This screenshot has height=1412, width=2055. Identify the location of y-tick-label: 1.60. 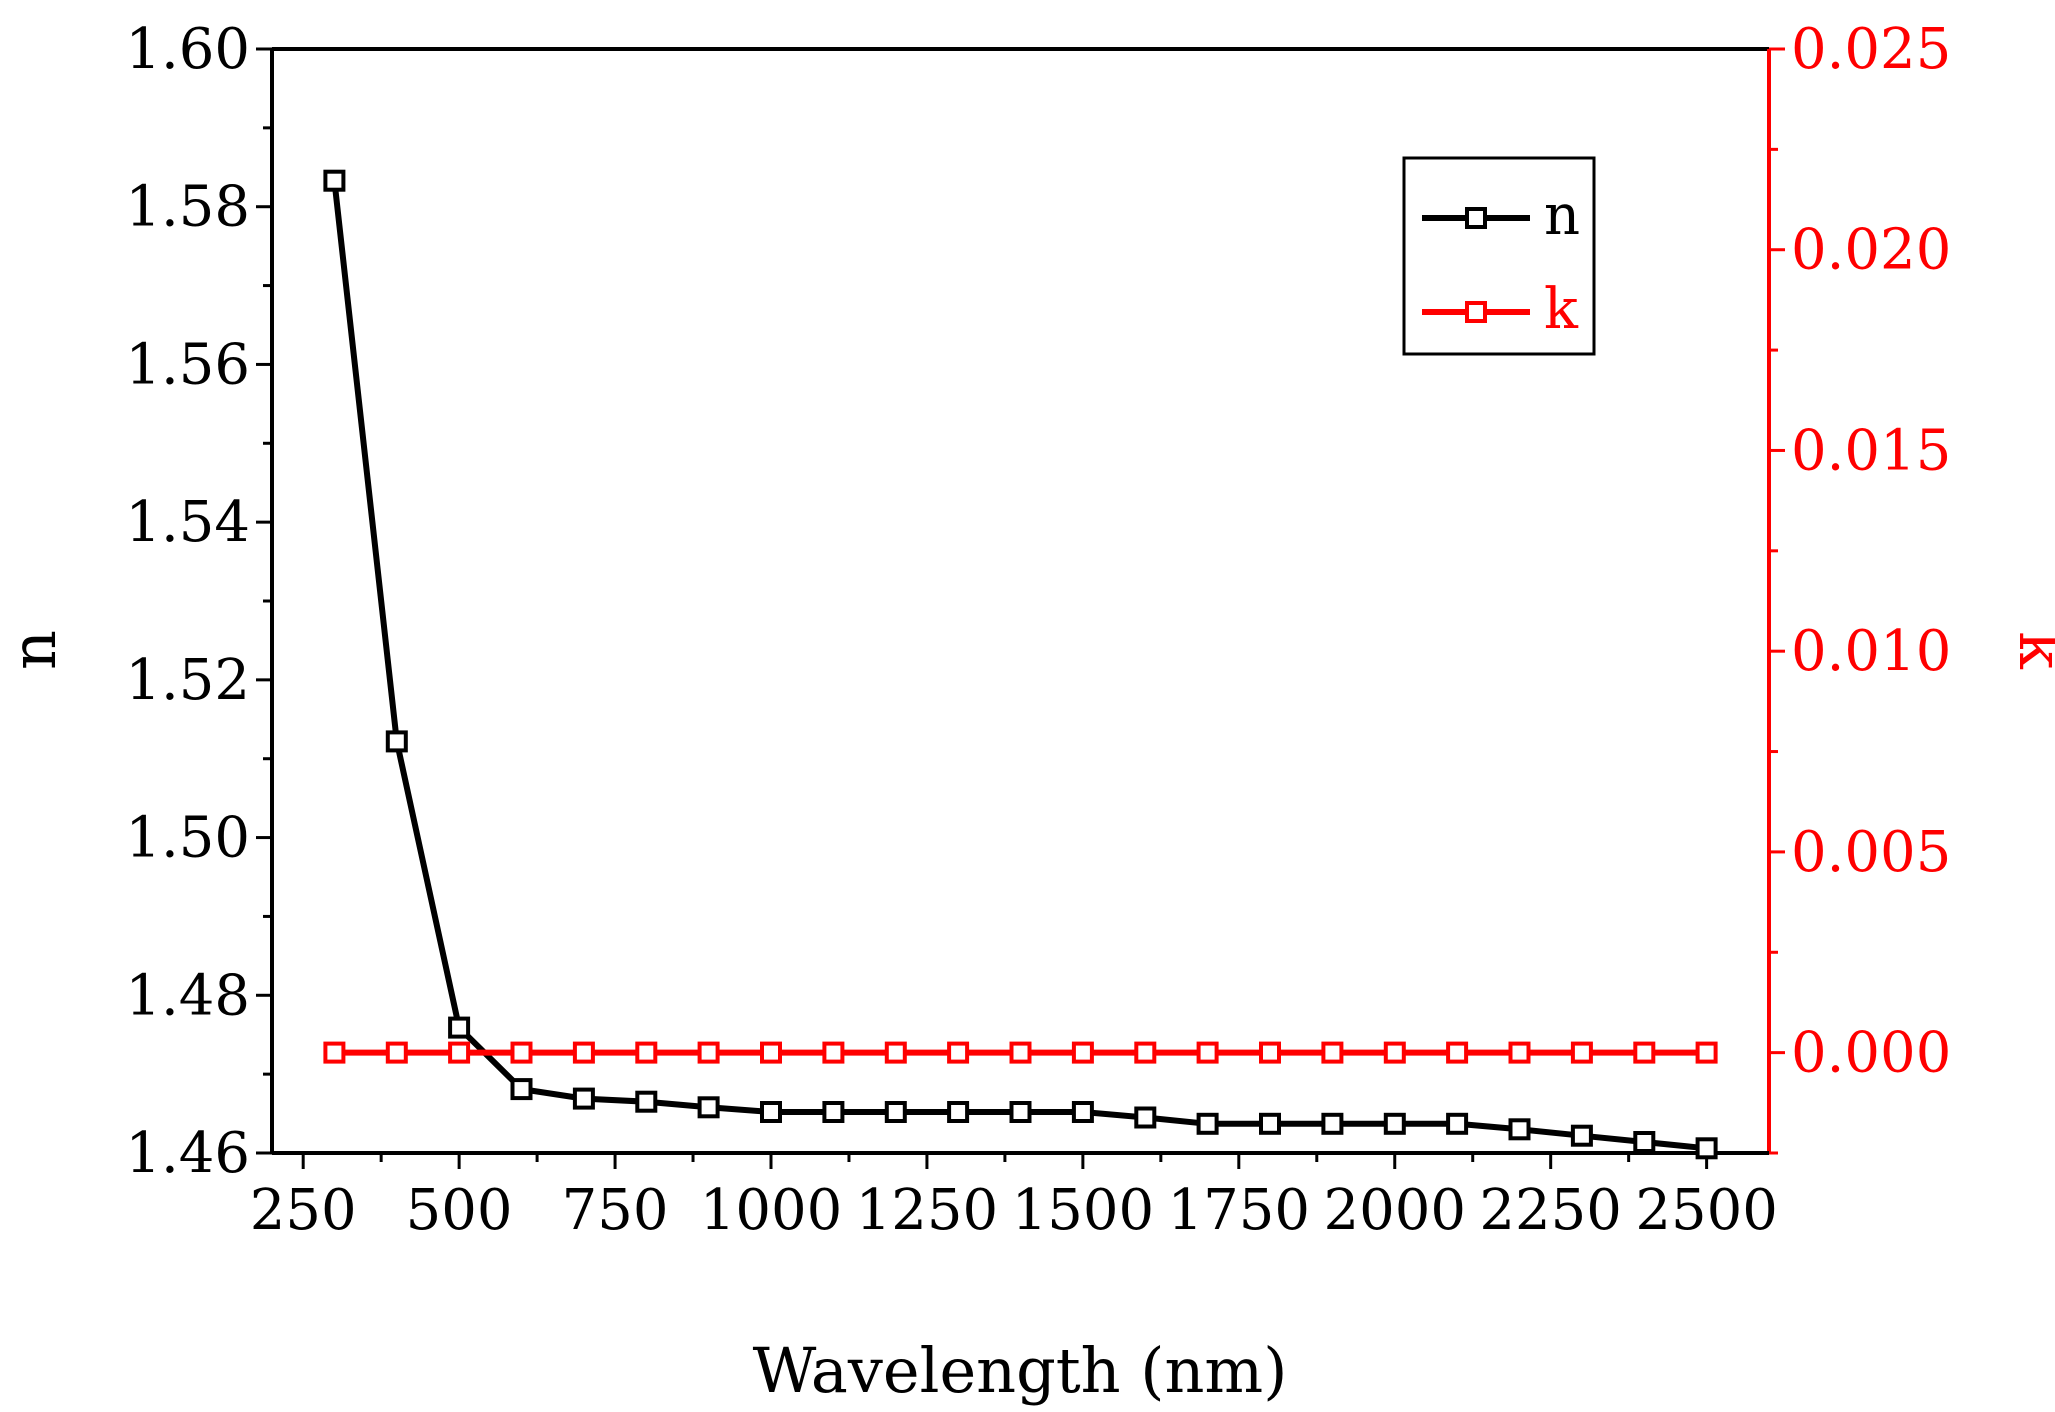
(187, 49).